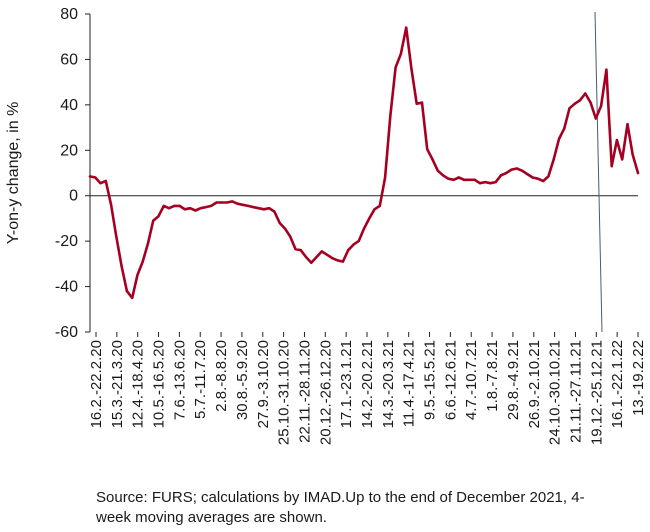  I want to click on x-tick-label: 11.4.-17.4.21, so click(409, 383).